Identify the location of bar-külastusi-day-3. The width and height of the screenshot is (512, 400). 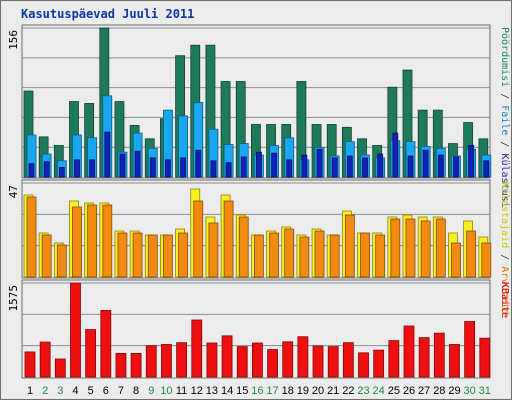
(61, 172).